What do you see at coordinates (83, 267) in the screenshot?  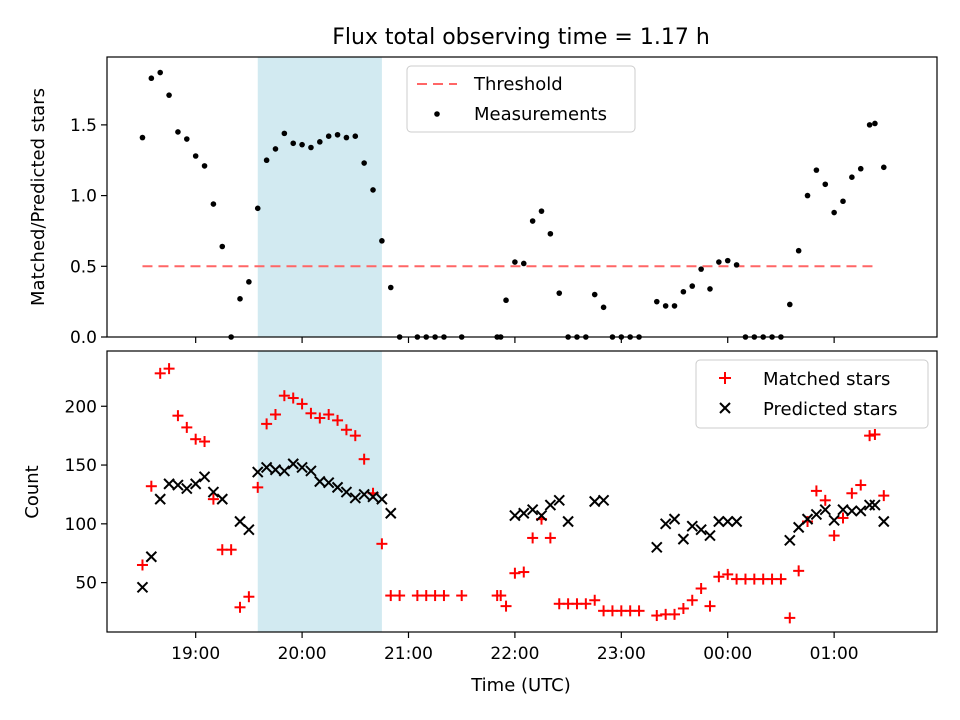 I see `top-y-tick-label: 0.5` at bounding box center [83, 267].